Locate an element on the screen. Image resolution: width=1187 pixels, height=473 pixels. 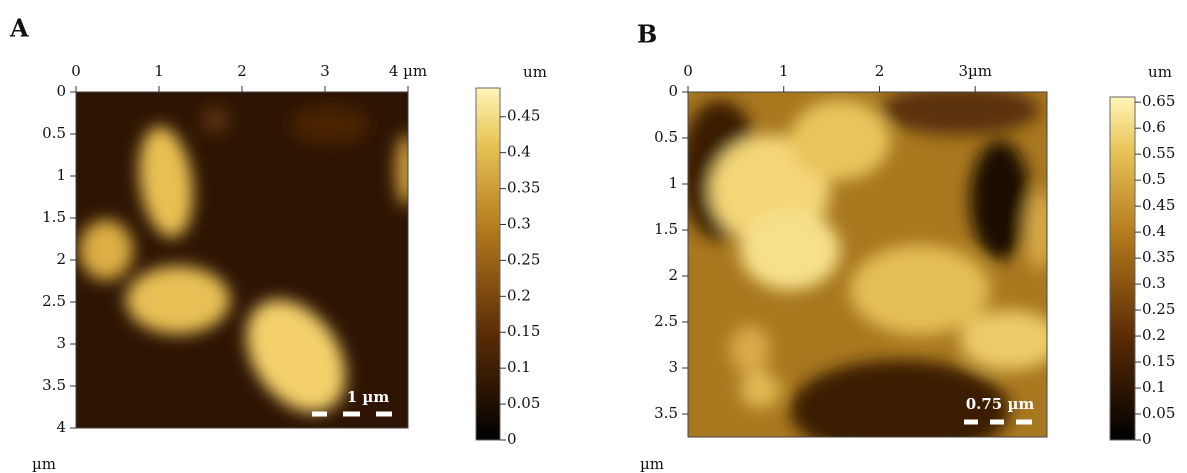
scale-bar is located at coordinates (672, 418).